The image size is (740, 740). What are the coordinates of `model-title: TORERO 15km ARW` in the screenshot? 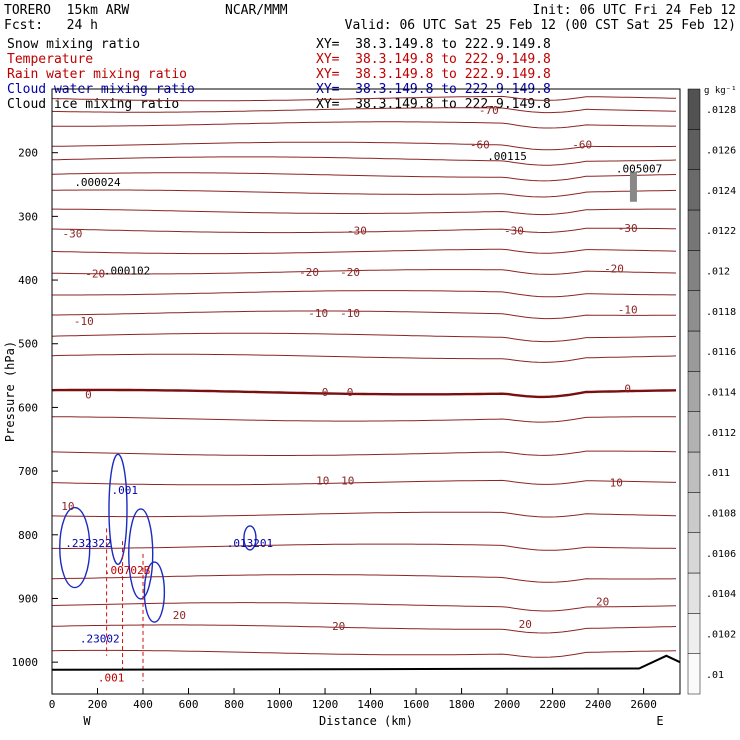 It's located at (67, 10).